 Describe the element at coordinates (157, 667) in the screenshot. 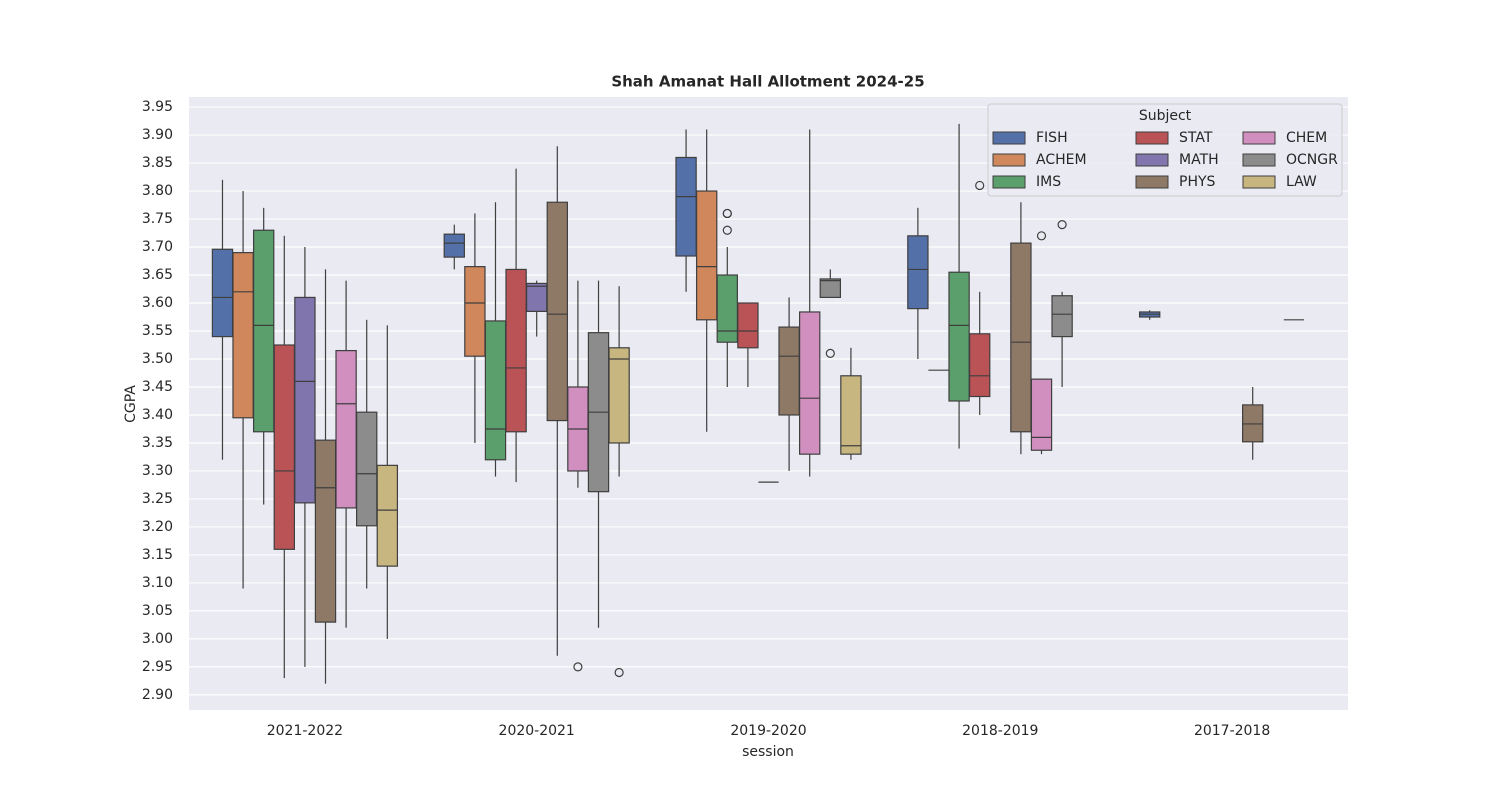

I see `y-tick-label: 2.95` at that location.